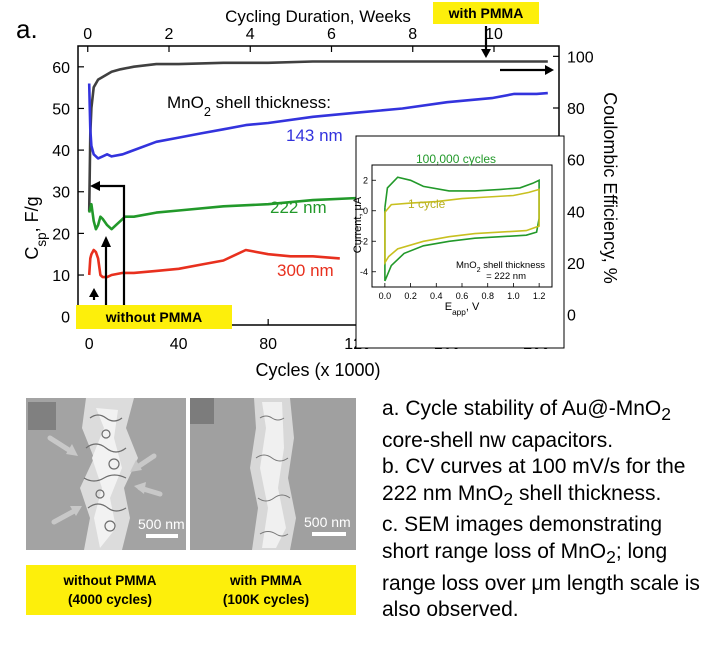  I want to click on inset-series-1-cycle, so click(462, 227).